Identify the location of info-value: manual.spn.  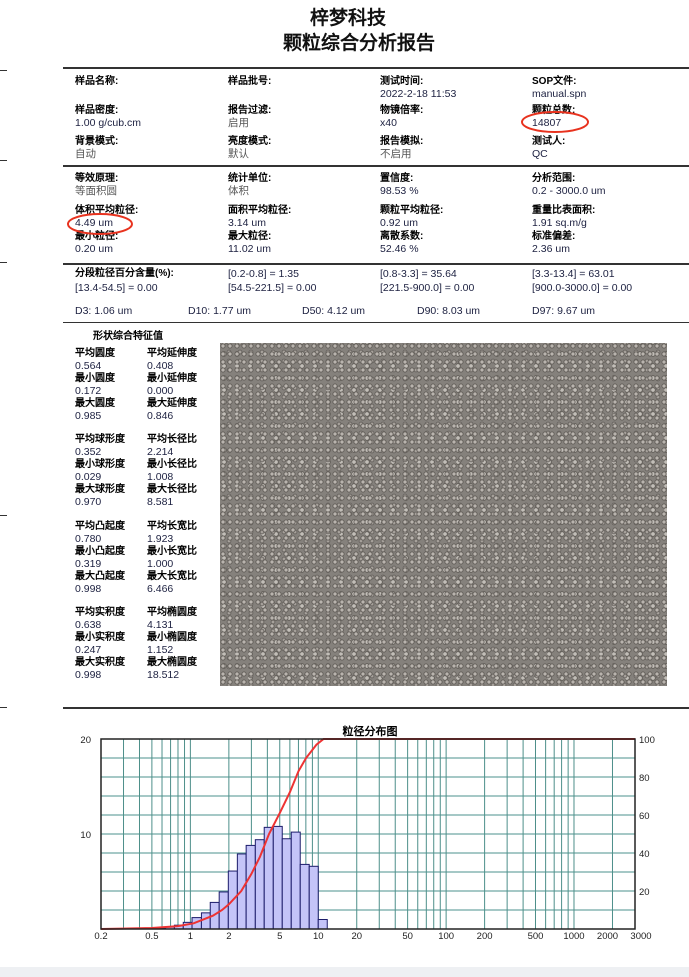
(559, 94).